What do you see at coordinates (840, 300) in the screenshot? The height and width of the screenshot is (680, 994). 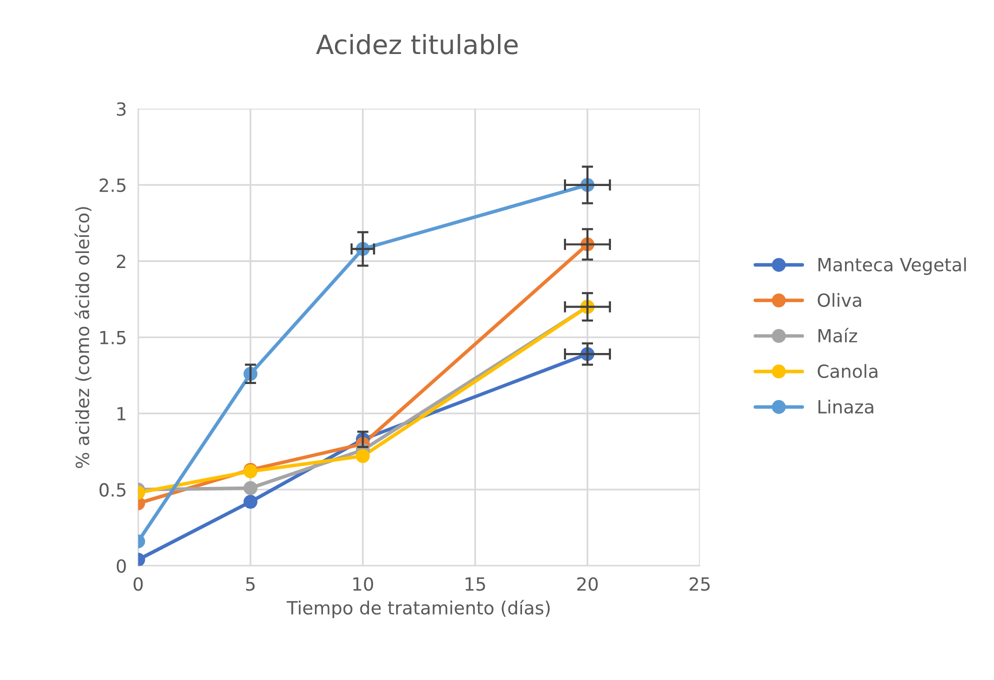 I see `legend-label: Oliva` at bounding box center [840, 300].